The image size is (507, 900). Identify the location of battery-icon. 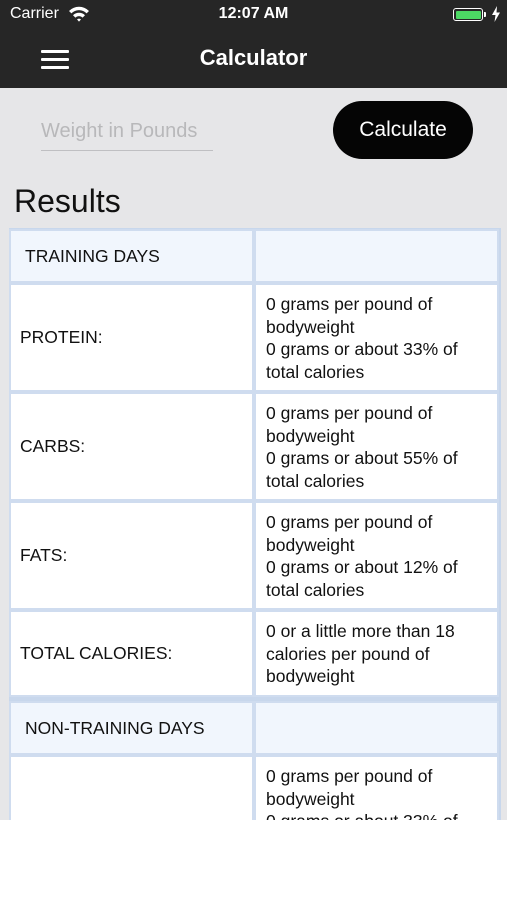
(468, 14).